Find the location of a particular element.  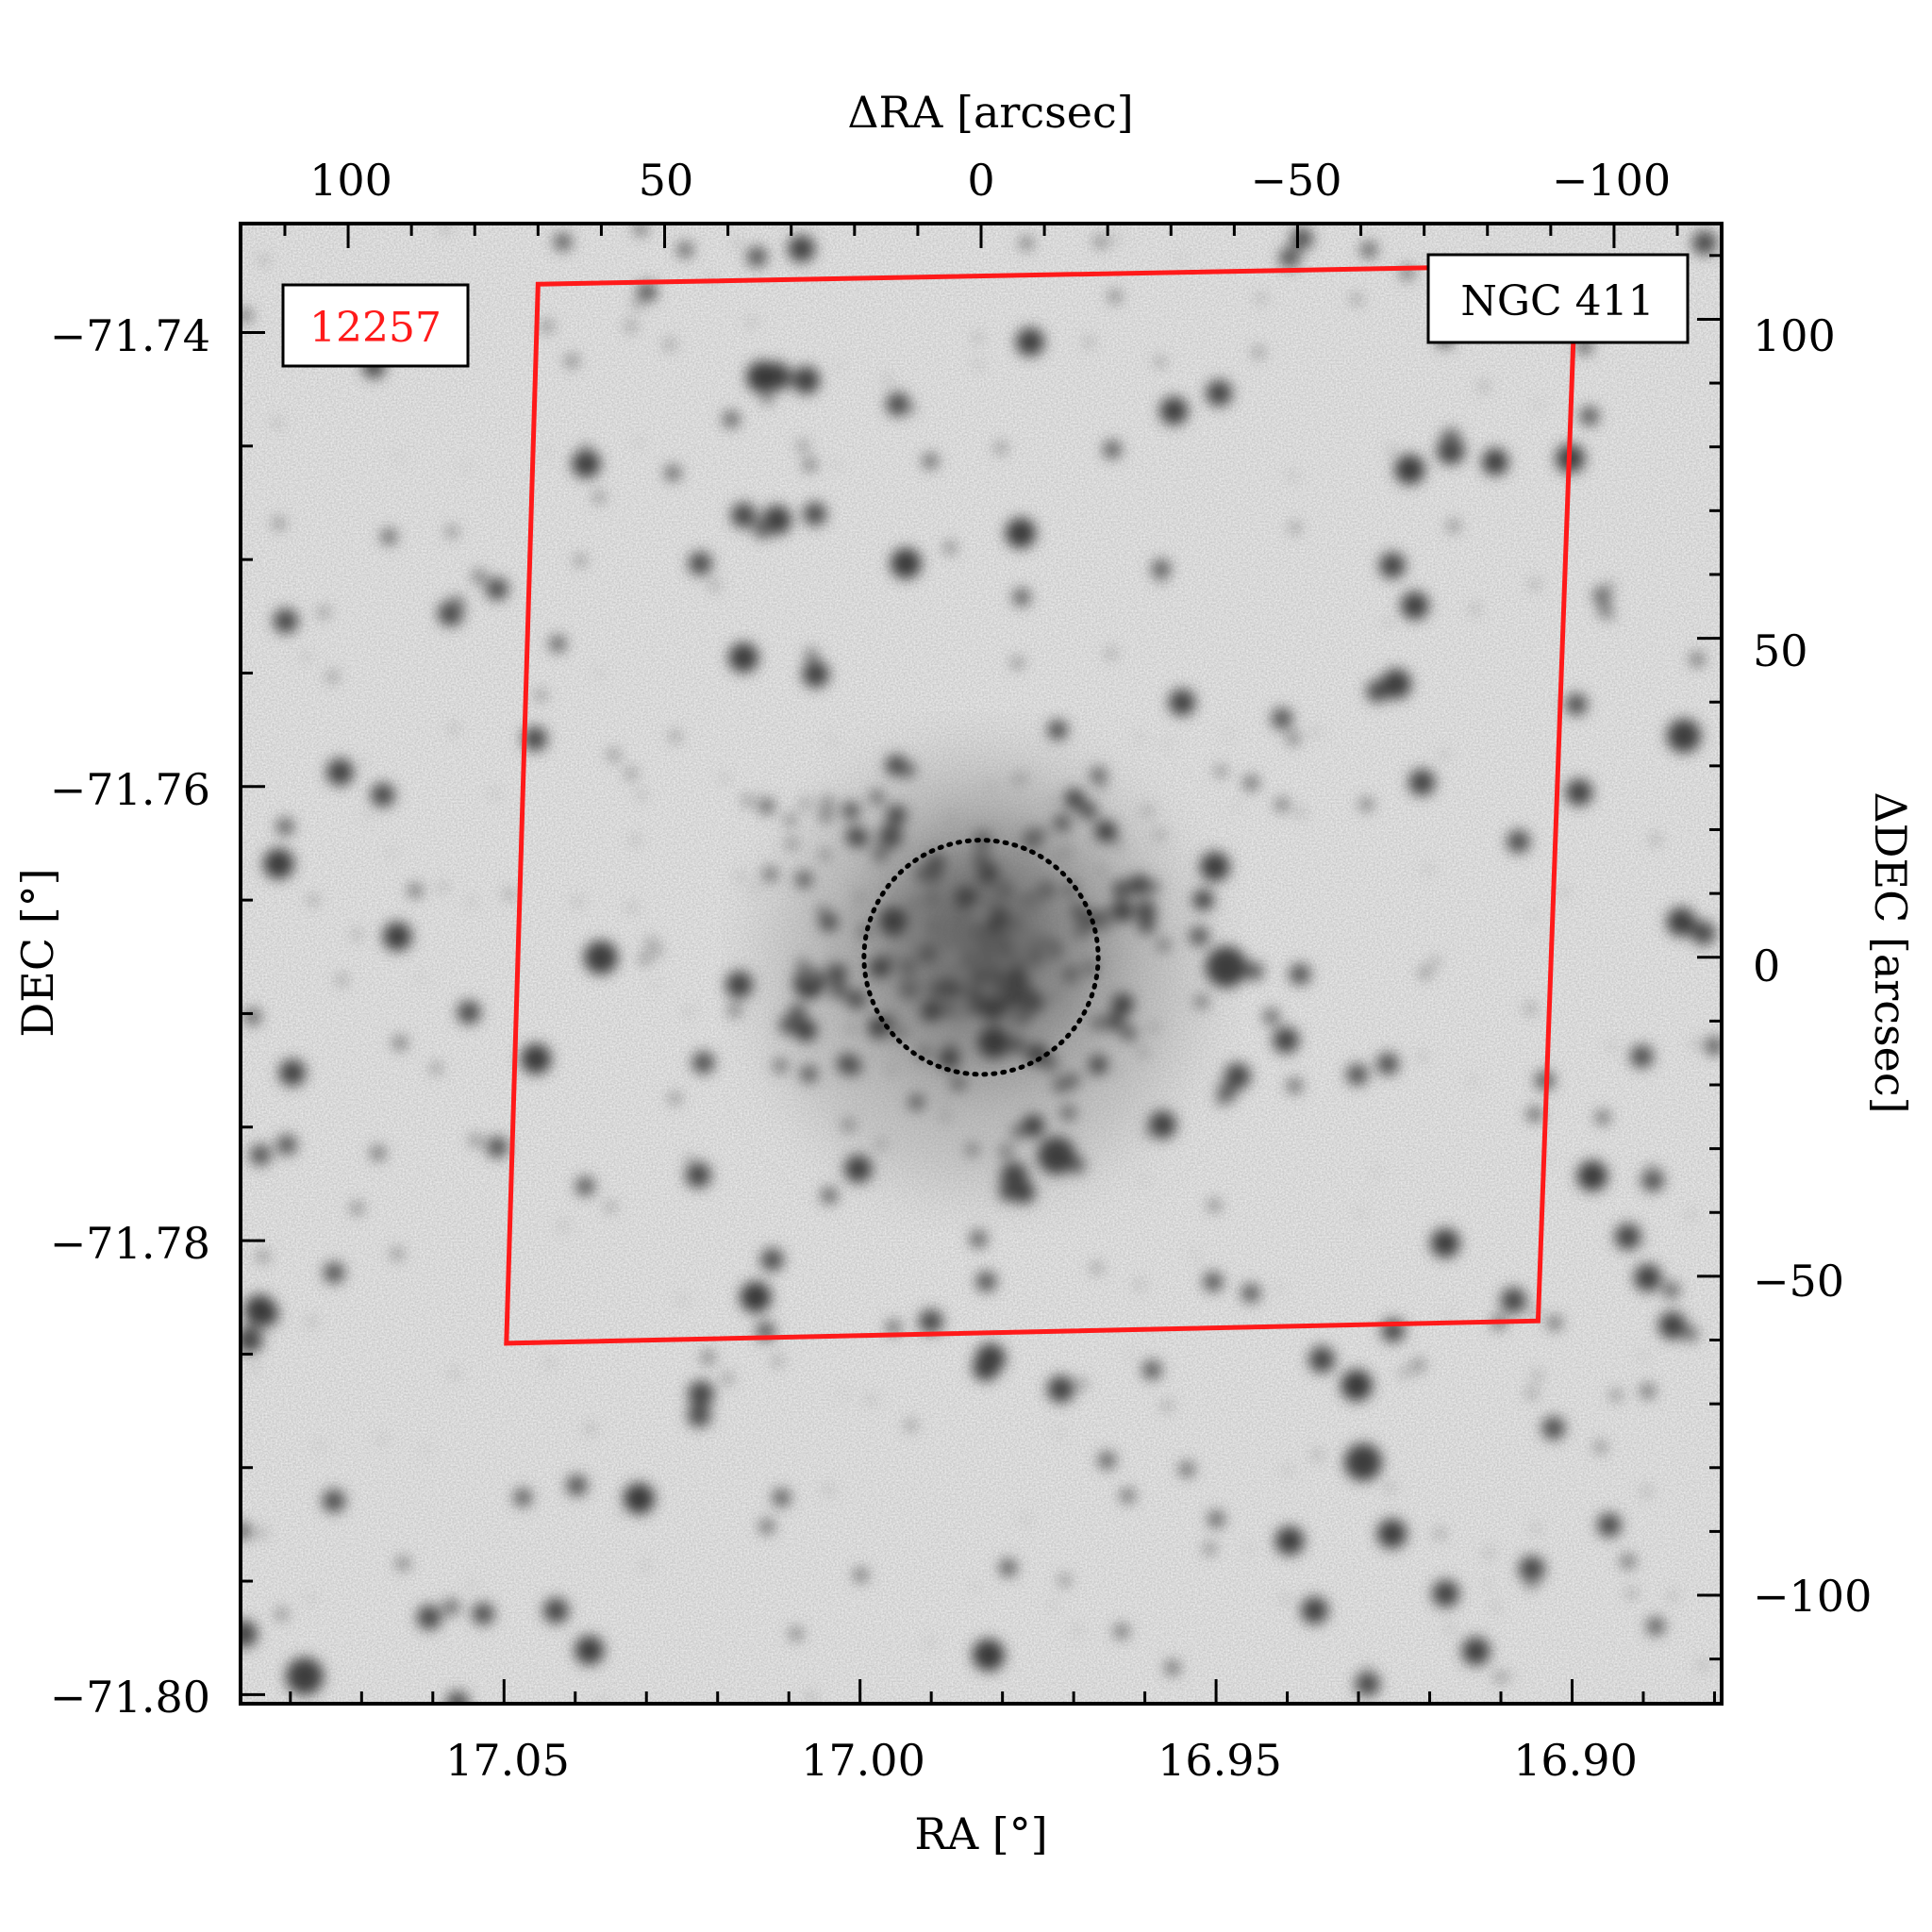

ddec-tick-label: 100 is located at coordinates (1795, 336).